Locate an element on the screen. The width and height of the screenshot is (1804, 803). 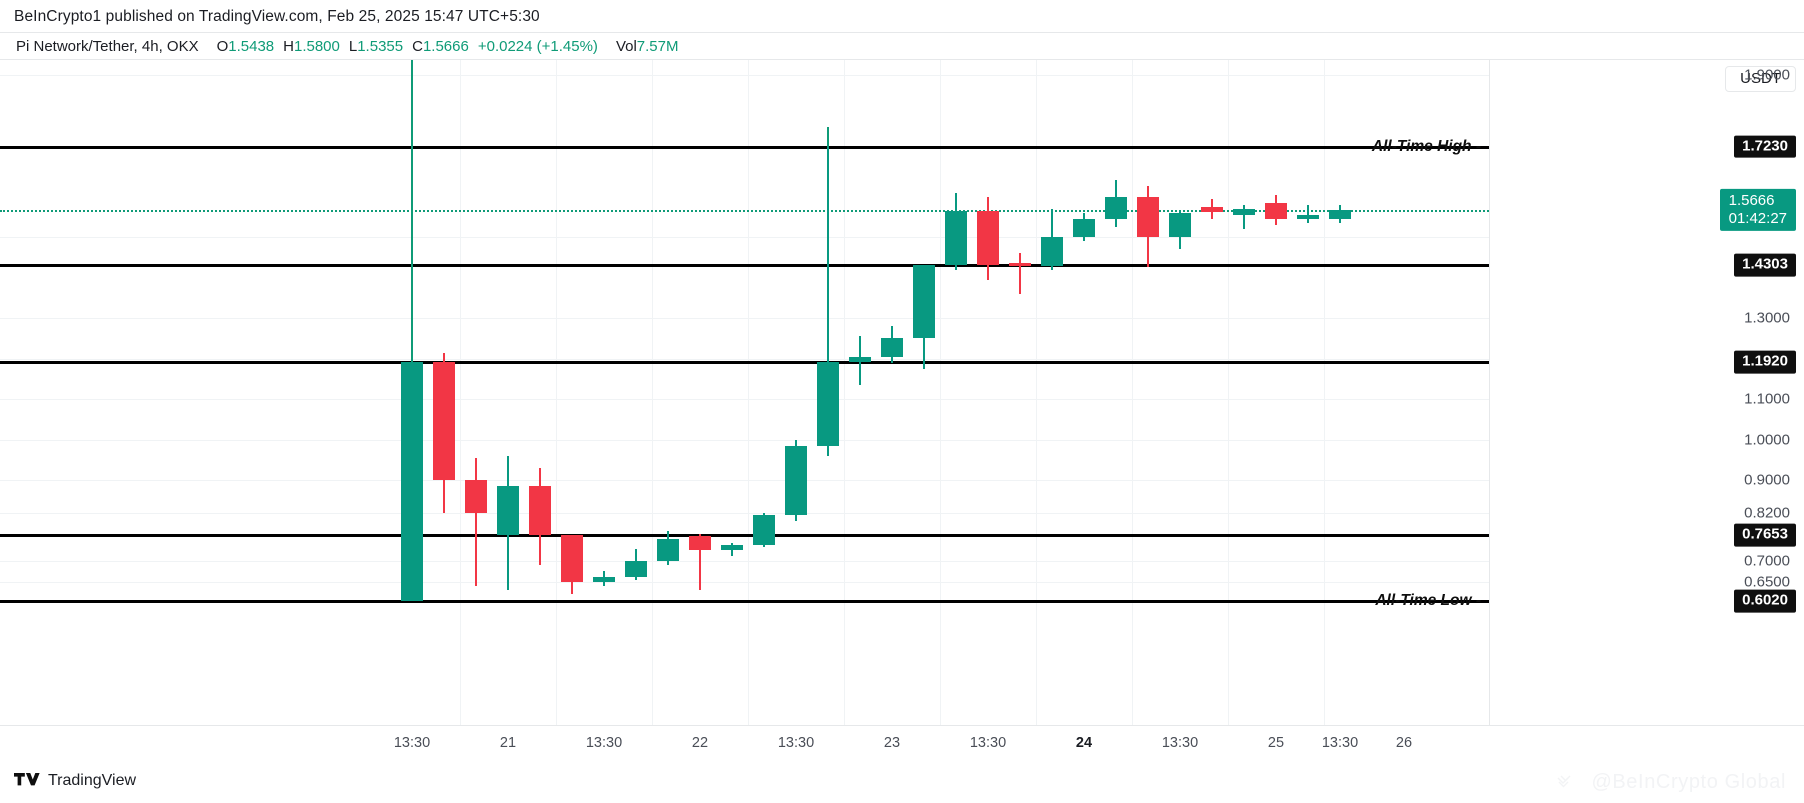
price-tick-label: 0.6500 is located at coordinates (1767, 582).